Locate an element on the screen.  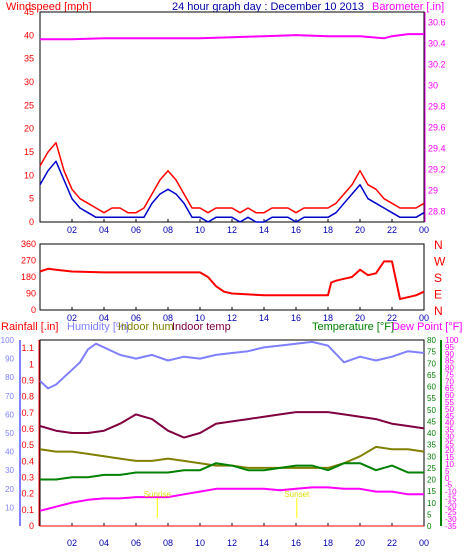
rain-tick-label: 0.4 is located at coordinates (27, 461).